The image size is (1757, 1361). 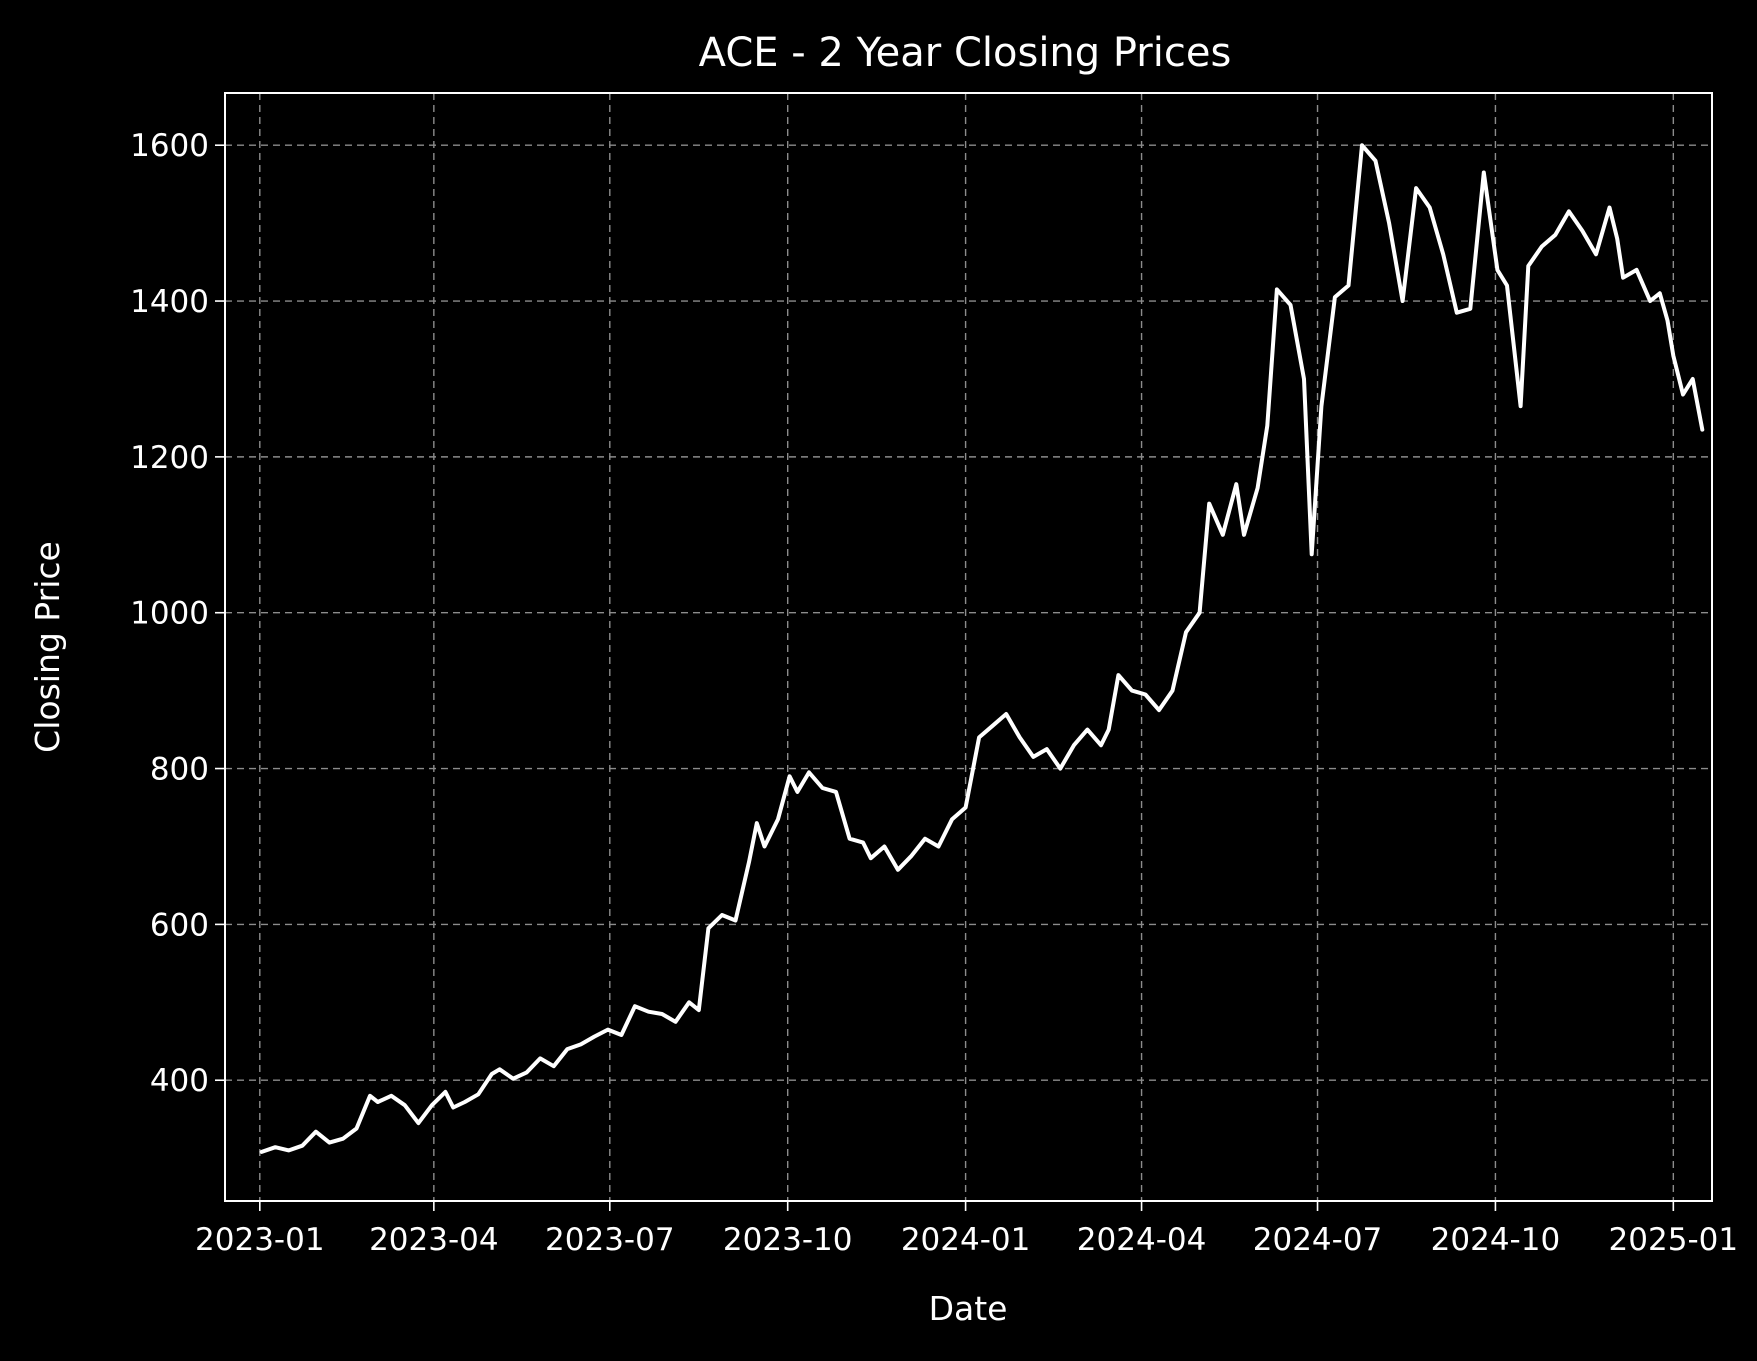 What do you see at coordinates (434, 1240) in the screenshot?
I see `x-tick-label: 2023-04` at bounding box center [434, 1240].